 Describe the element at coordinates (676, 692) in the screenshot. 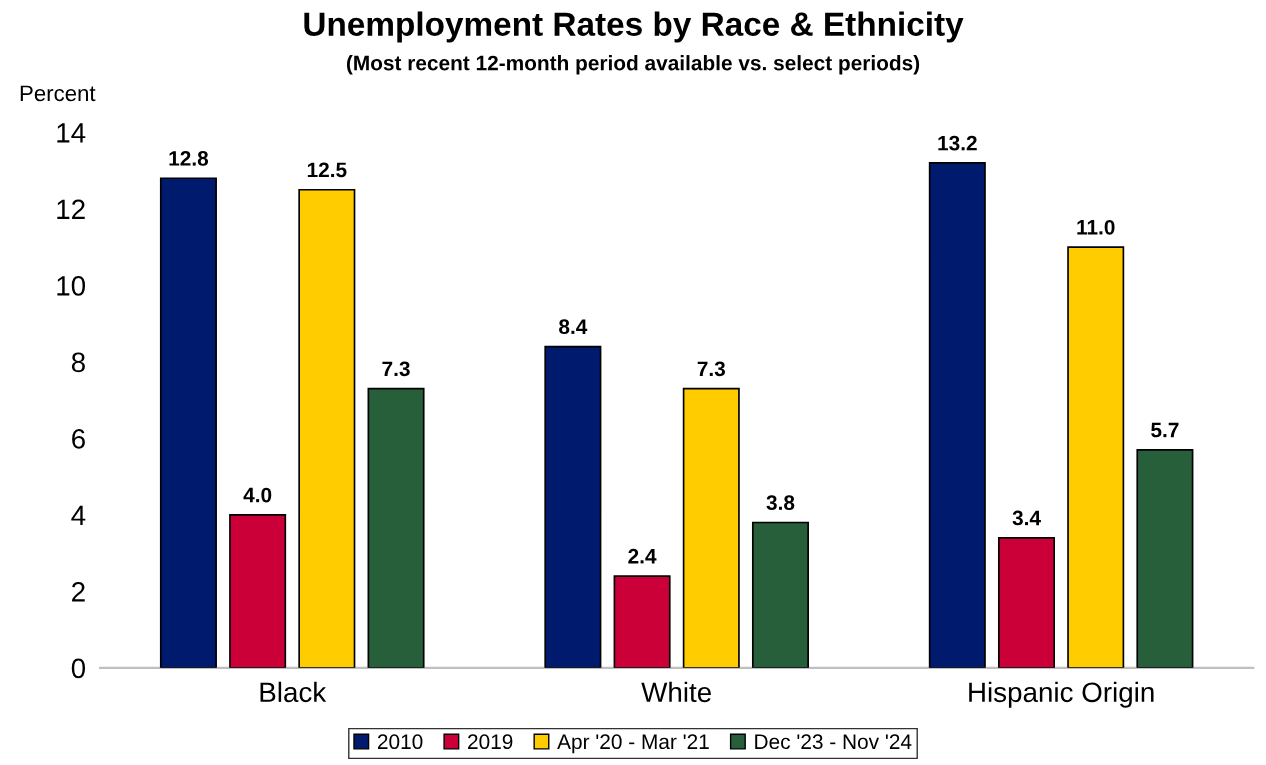

I see `x-tick-label: White` at that location.